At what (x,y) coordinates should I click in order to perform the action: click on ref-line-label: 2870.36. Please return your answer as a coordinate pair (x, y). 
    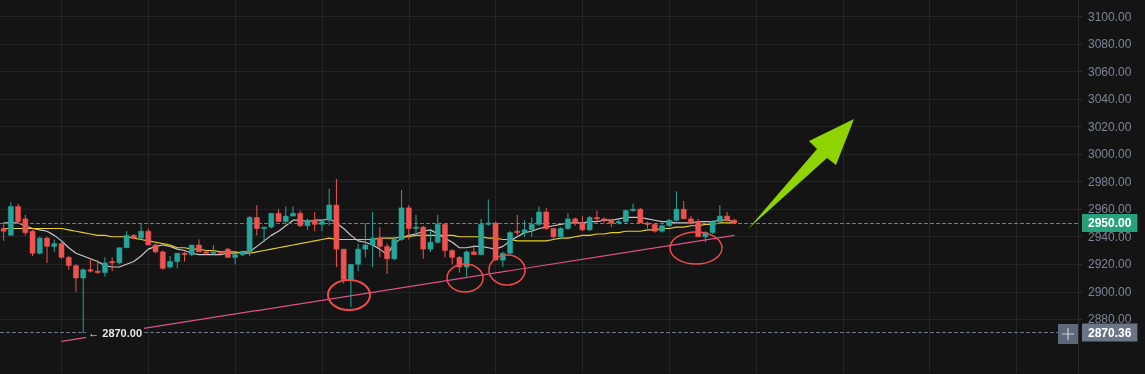
    Looking at the image, I should click on (1110, 332).